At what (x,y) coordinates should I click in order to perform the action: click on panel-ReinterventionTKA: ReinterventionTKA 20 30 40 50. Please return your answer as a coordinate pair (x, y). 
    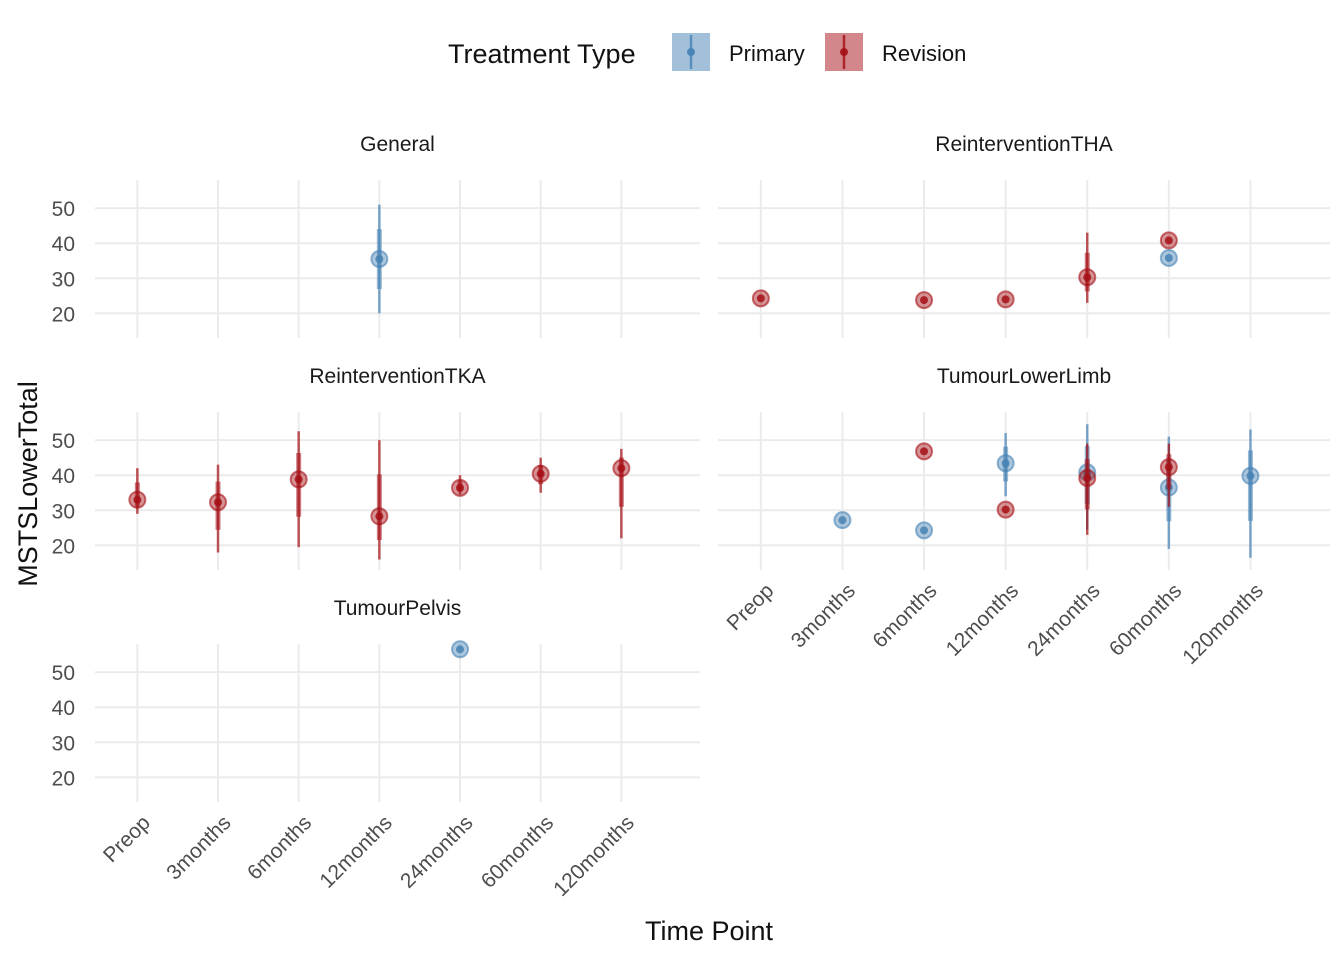
    Looking at the image, I should click on (376, 467).